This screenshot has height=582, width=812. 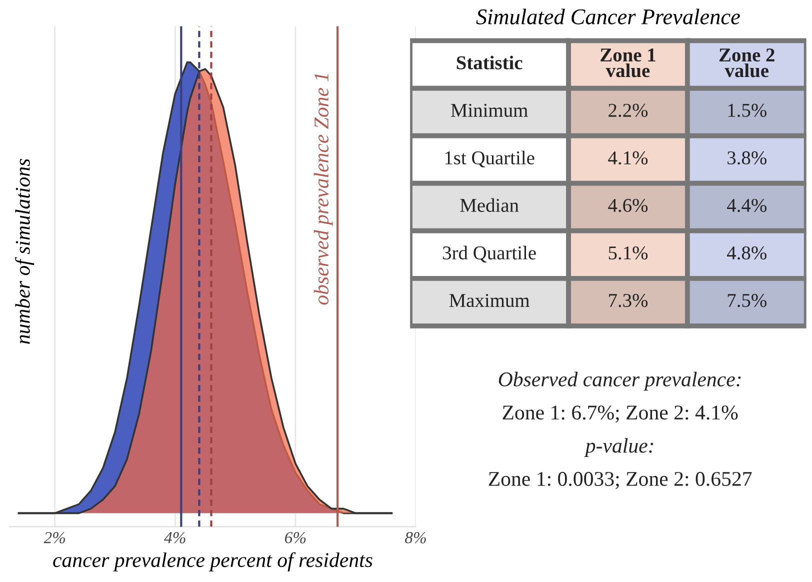 I want to click on text: Simulated Cancer Prevalence, so click(x=608, y=16).